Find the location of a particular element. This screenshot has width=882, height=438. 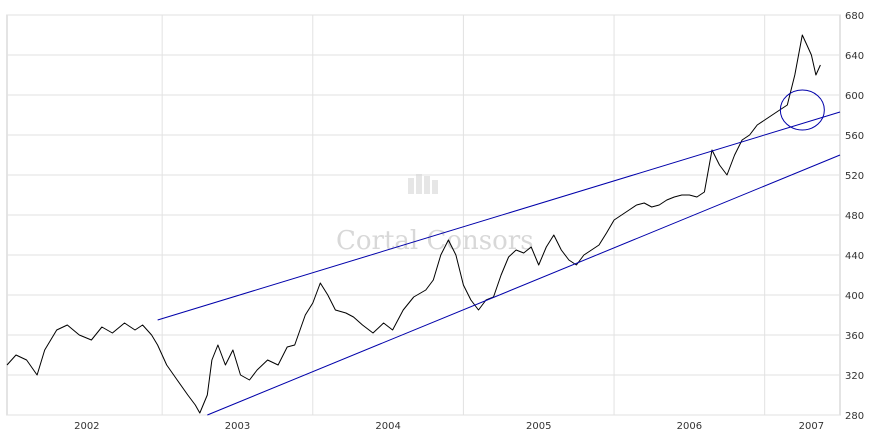

x-tick-label: 2002 is located at coordinates (86, 426).